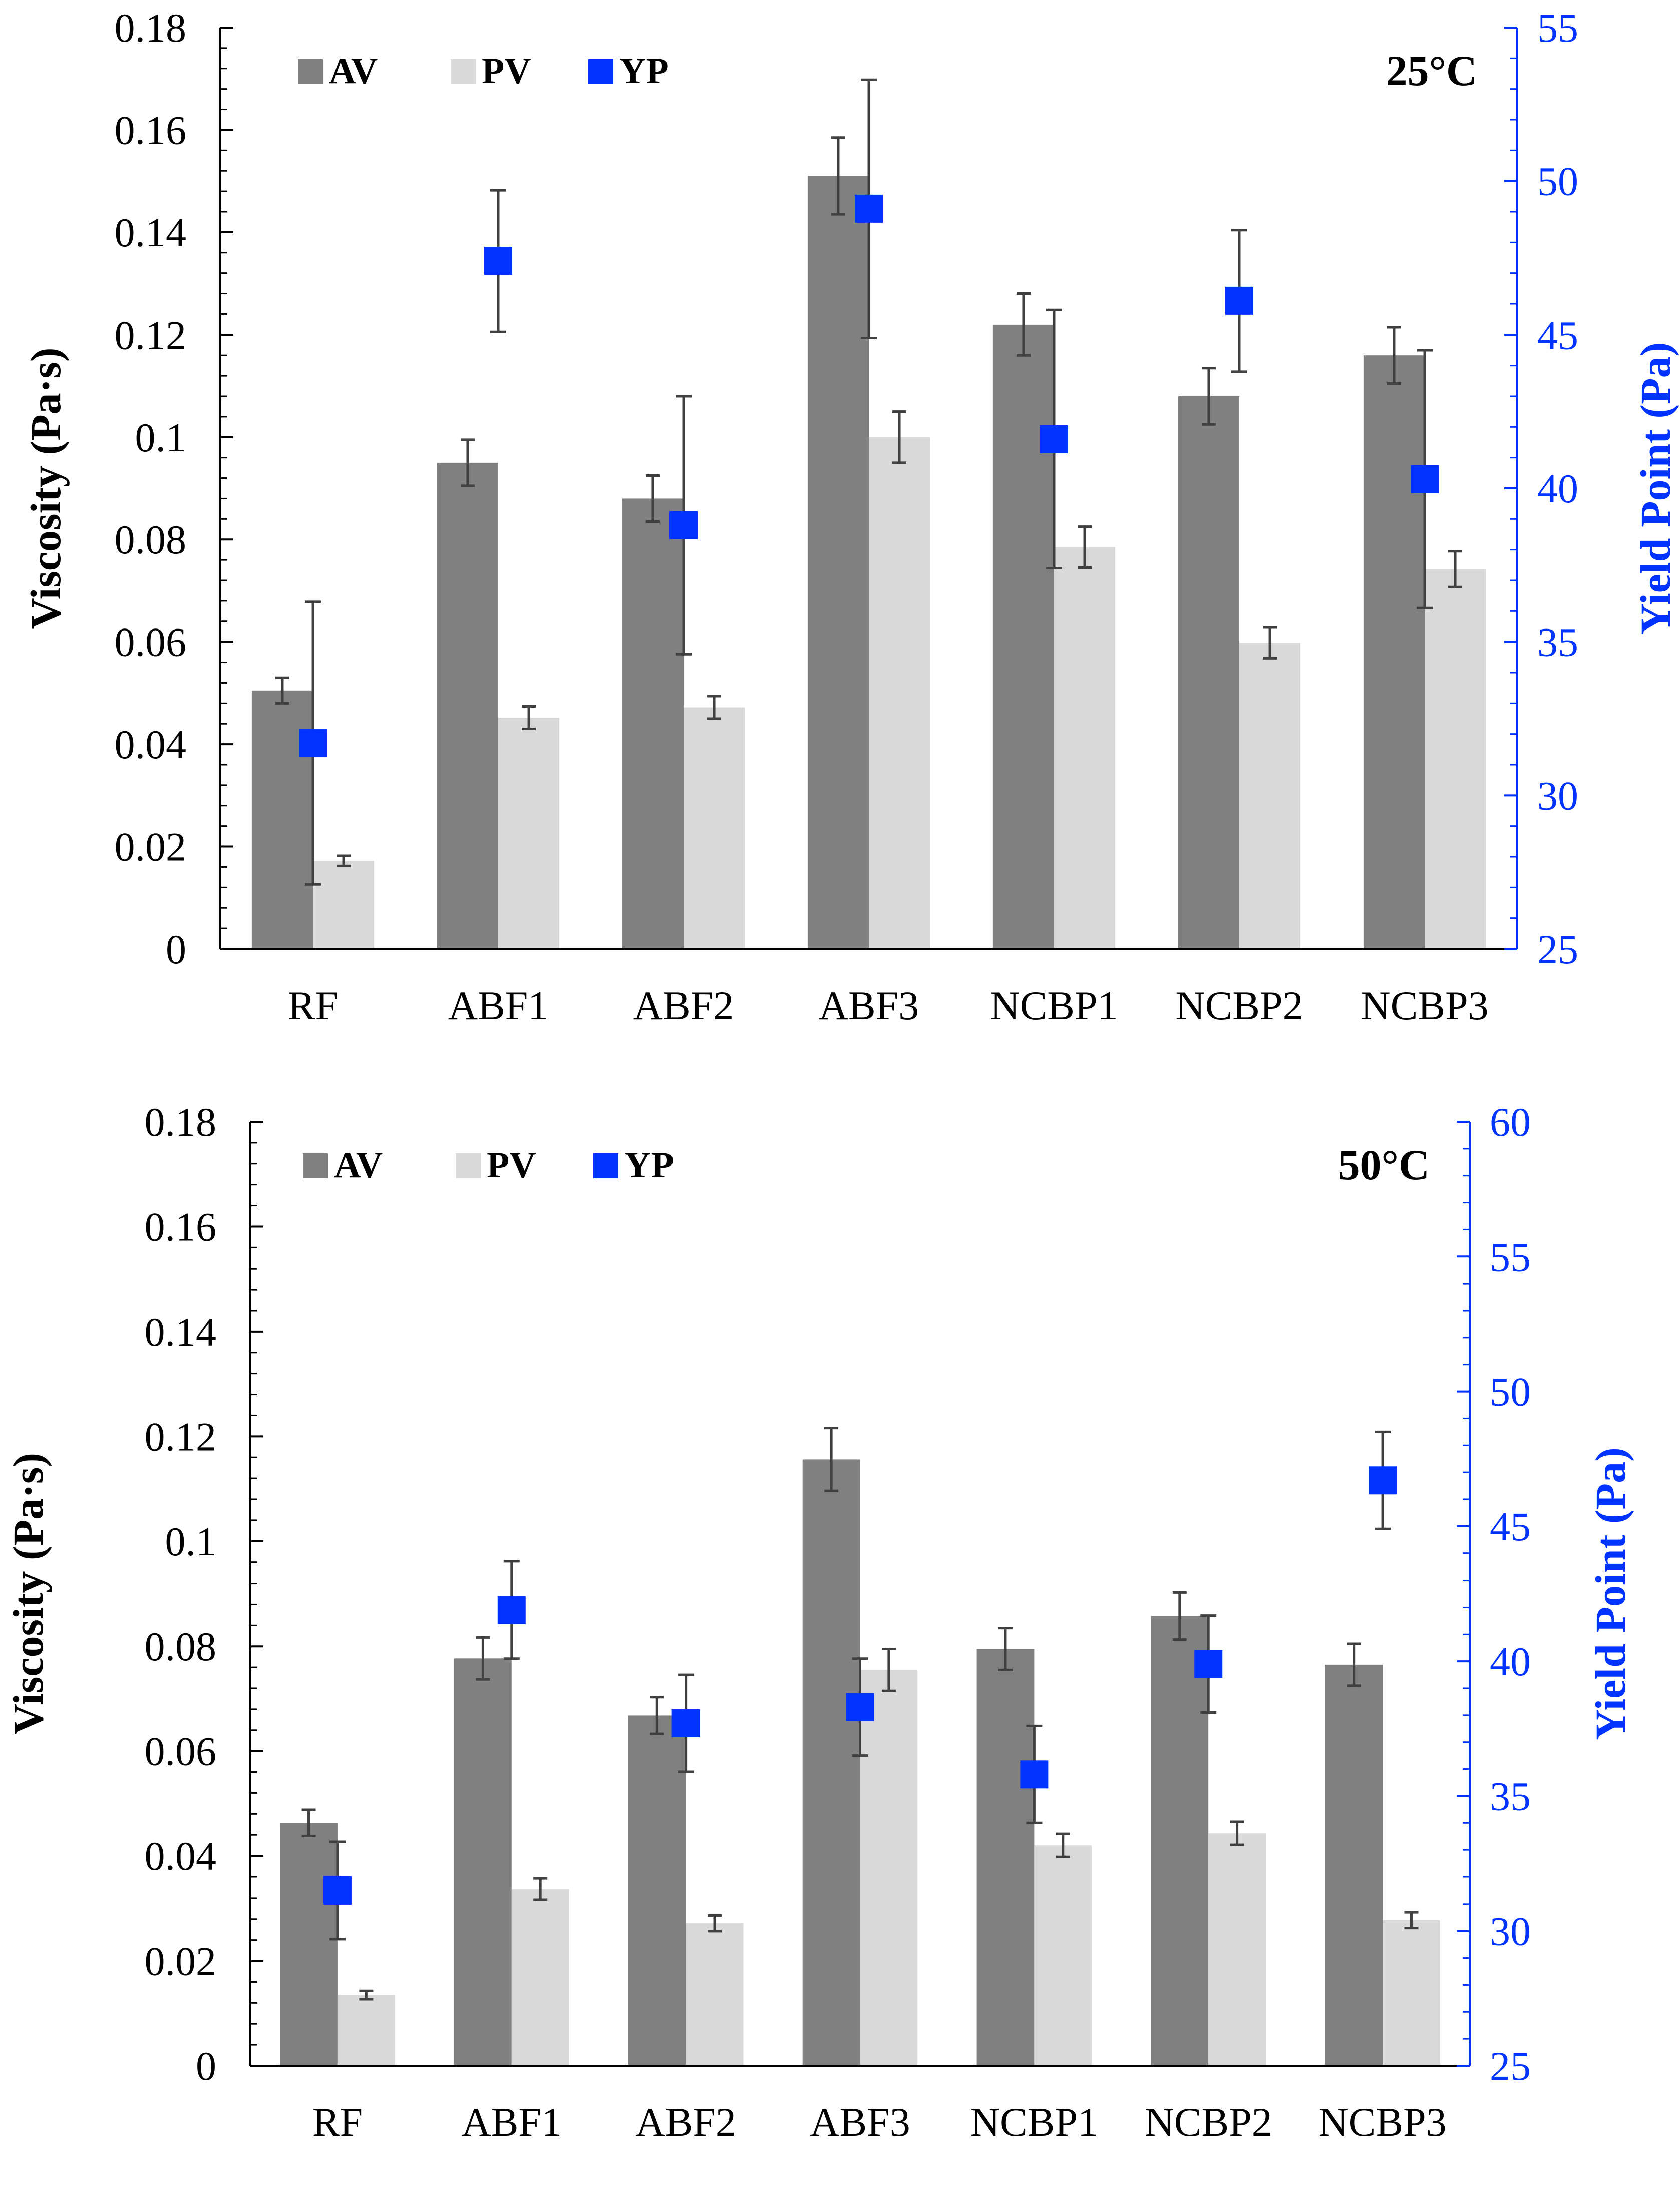  Describe the element at coordinates (46, 489) in the screenshot. I see `y-axis-title: Viscosity (Pa·s)` at that location.